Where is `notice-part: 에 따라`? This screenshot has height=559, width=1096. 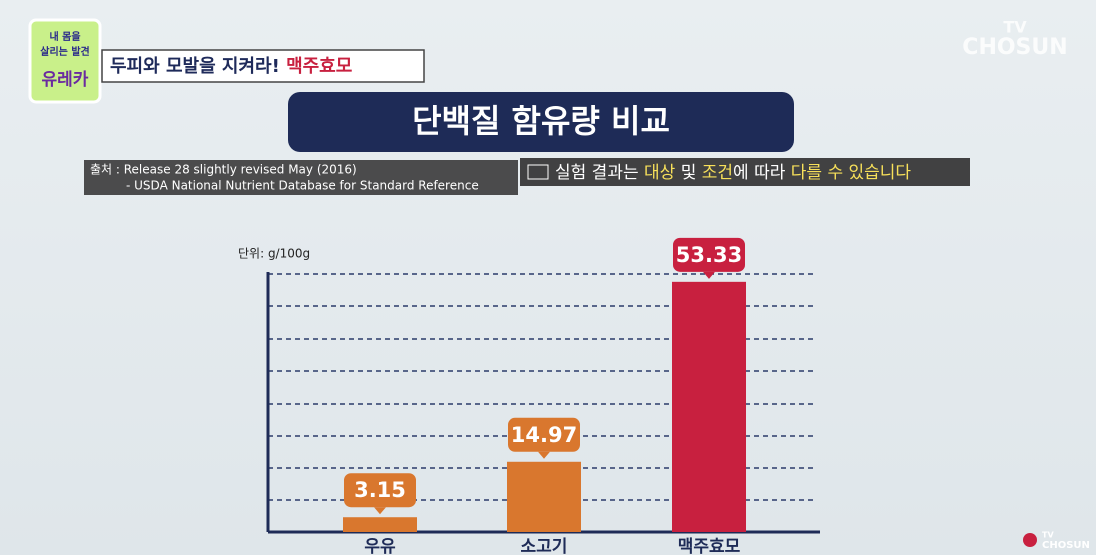
notice-part: 에 따라 is located at coordinates (762, 173).